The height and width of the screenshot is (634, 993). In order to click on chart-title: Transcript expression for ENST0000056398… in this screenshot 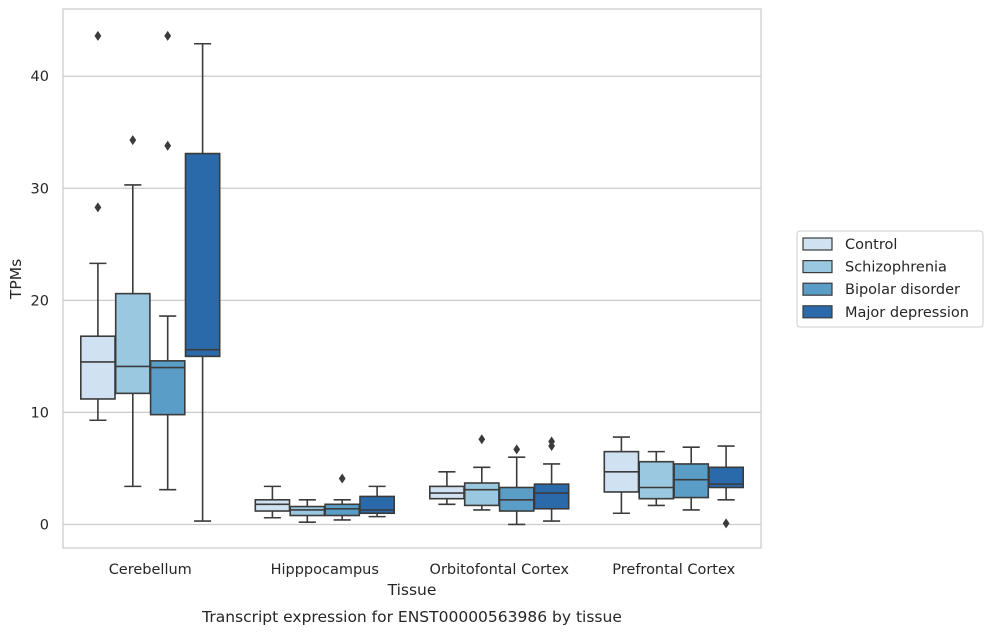, I will do `click(411, 617)`.